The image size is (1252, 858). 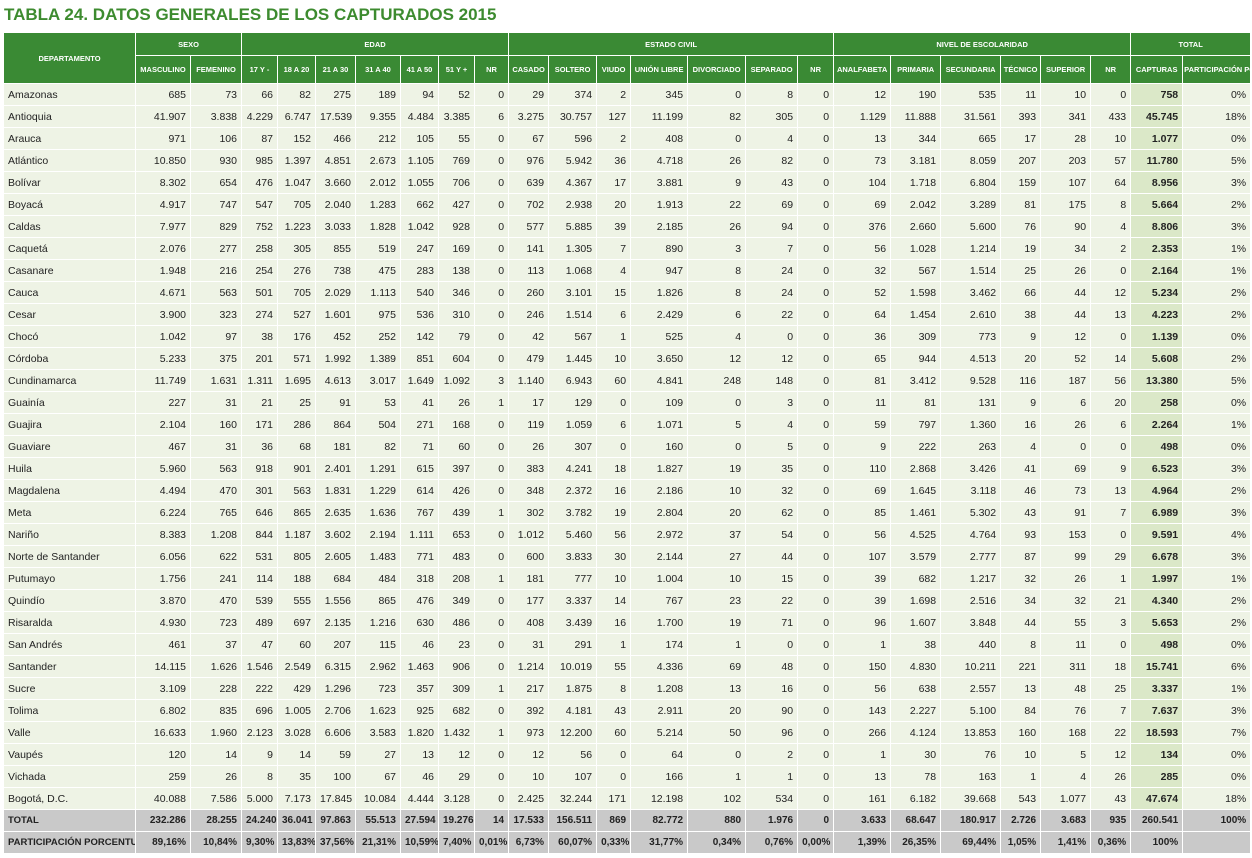 I want to click on cell: 12, so click(x=456, y=754).